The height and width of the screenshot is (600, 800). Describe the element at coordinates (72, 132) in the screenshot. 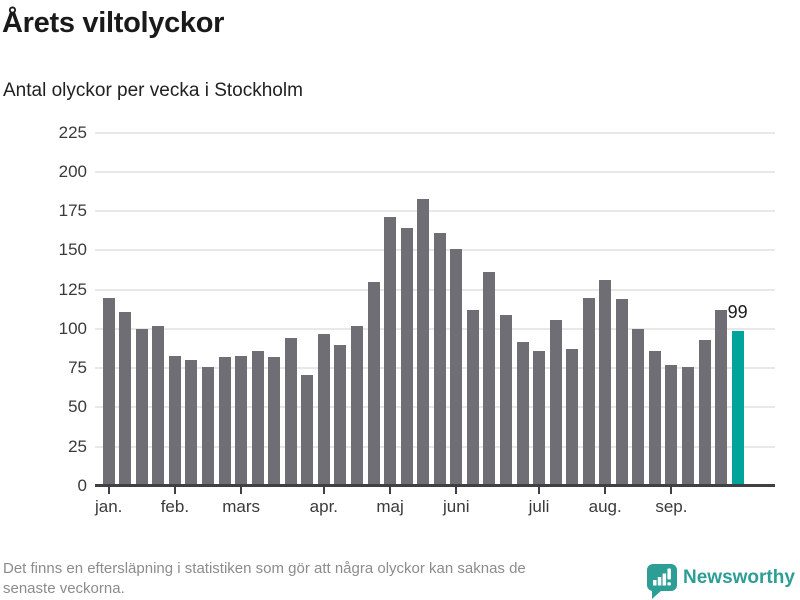

I see `y-axis-tick-label: 225` at that location.